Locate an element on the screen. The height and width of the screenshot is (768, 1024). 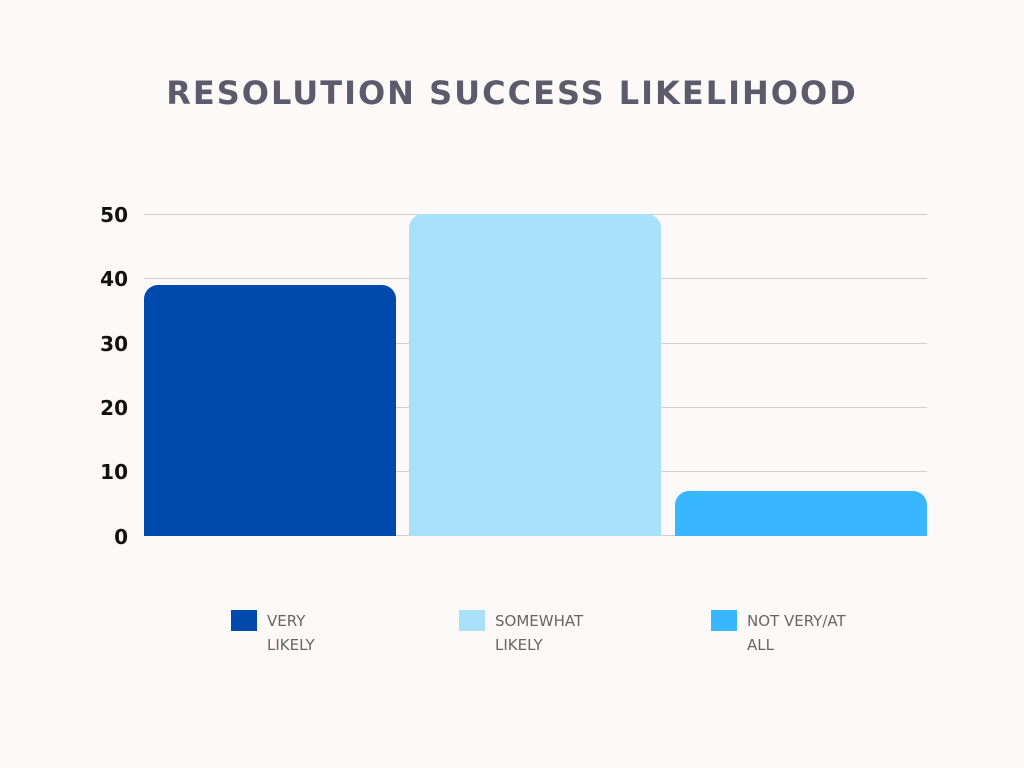
y-tick-20: 20 is located at coordinates (114, 408).